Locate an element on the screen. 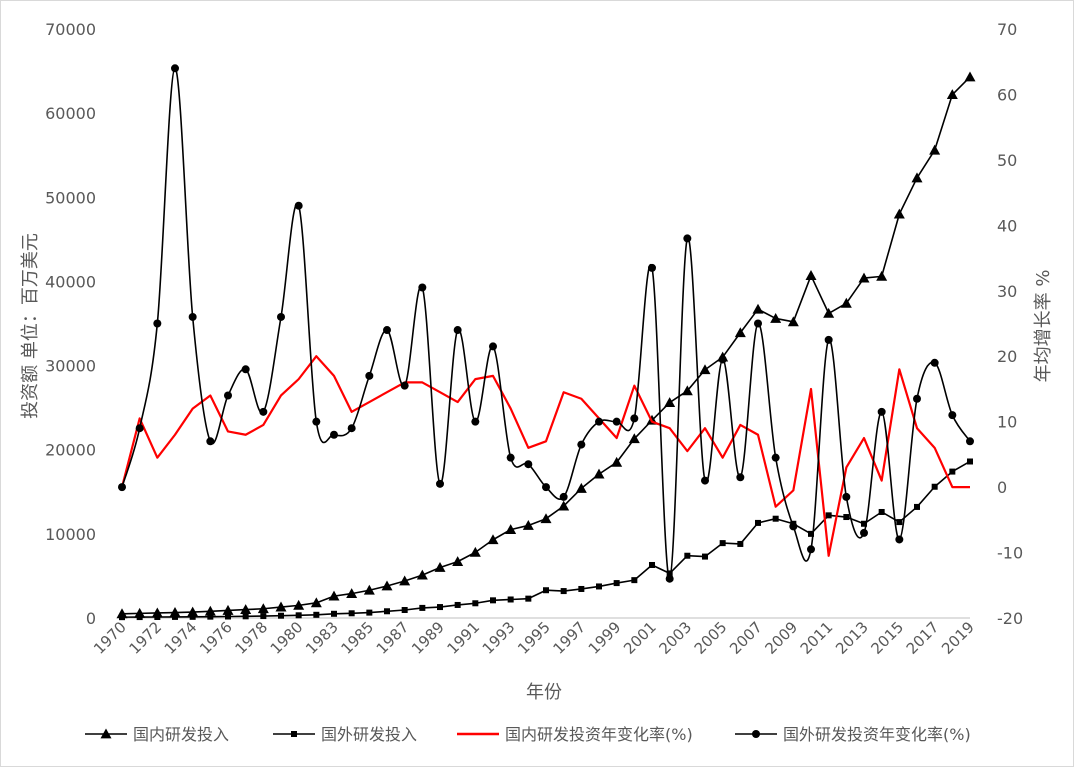 The image size is (1074, 770). y-left-tick-label: 70000 is located at coordinates (70, 29).